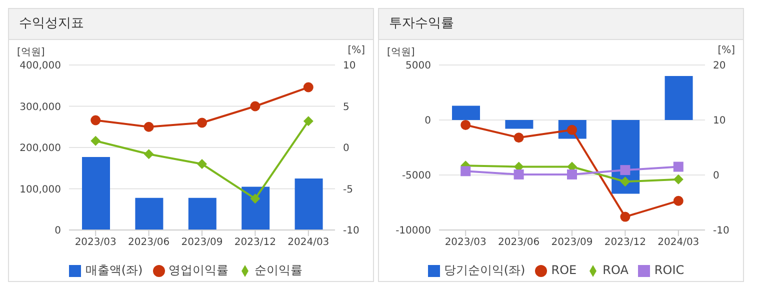  What do you see at coordinates (564, 270) in the screenshot?
I see `legend-label: ROE` at bounding box center [564, 270].